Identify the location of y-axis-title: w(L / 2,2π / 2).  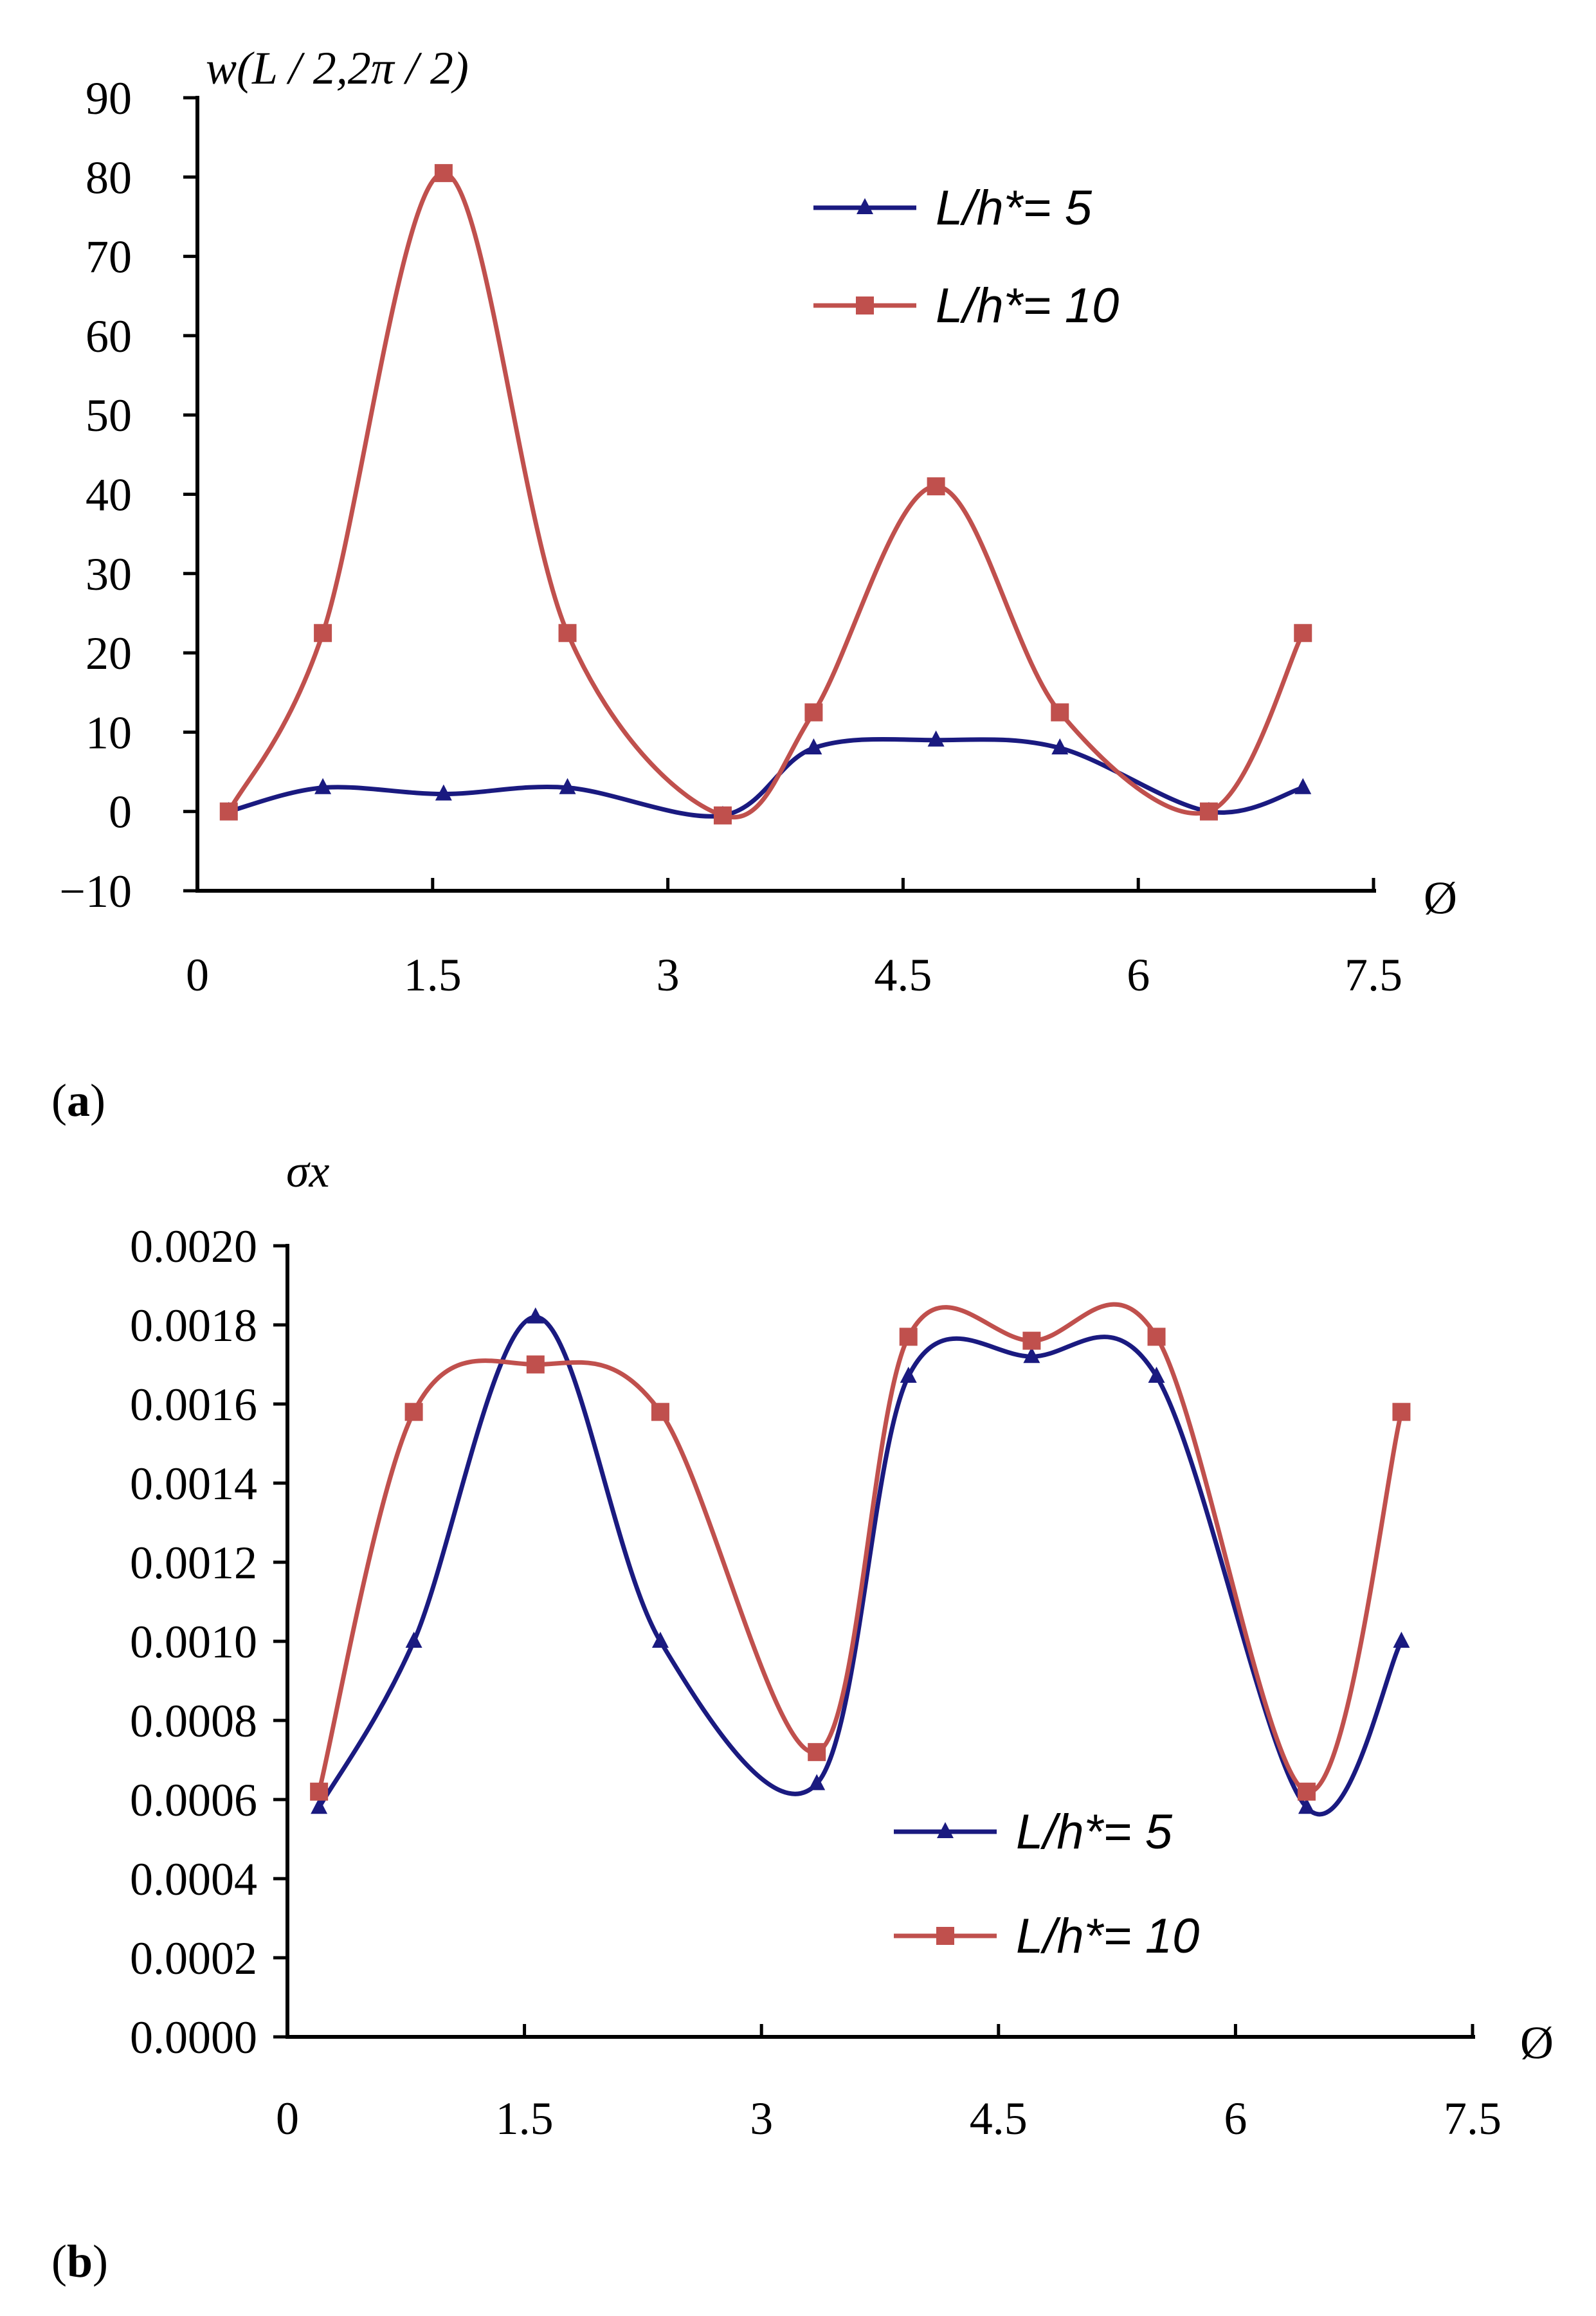
(337, 68).